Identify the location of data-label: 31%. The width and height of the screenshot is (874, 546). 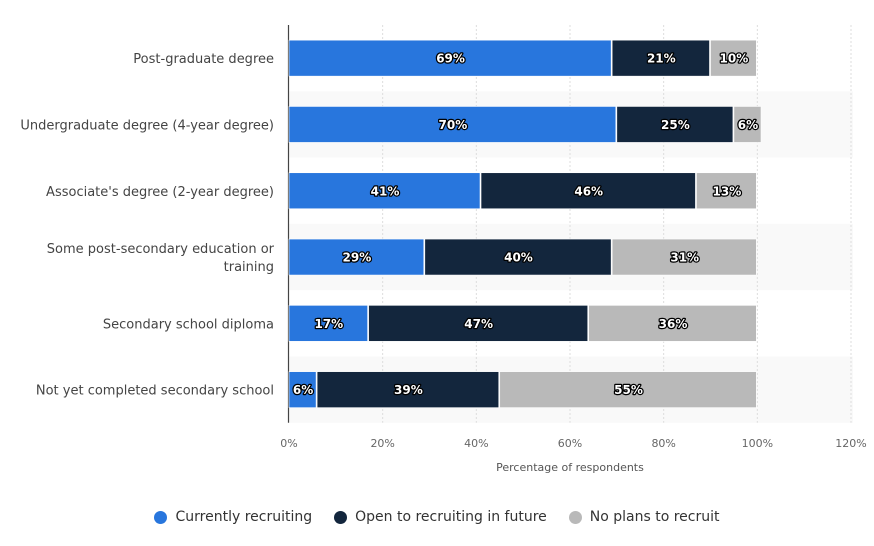
(684, 258).